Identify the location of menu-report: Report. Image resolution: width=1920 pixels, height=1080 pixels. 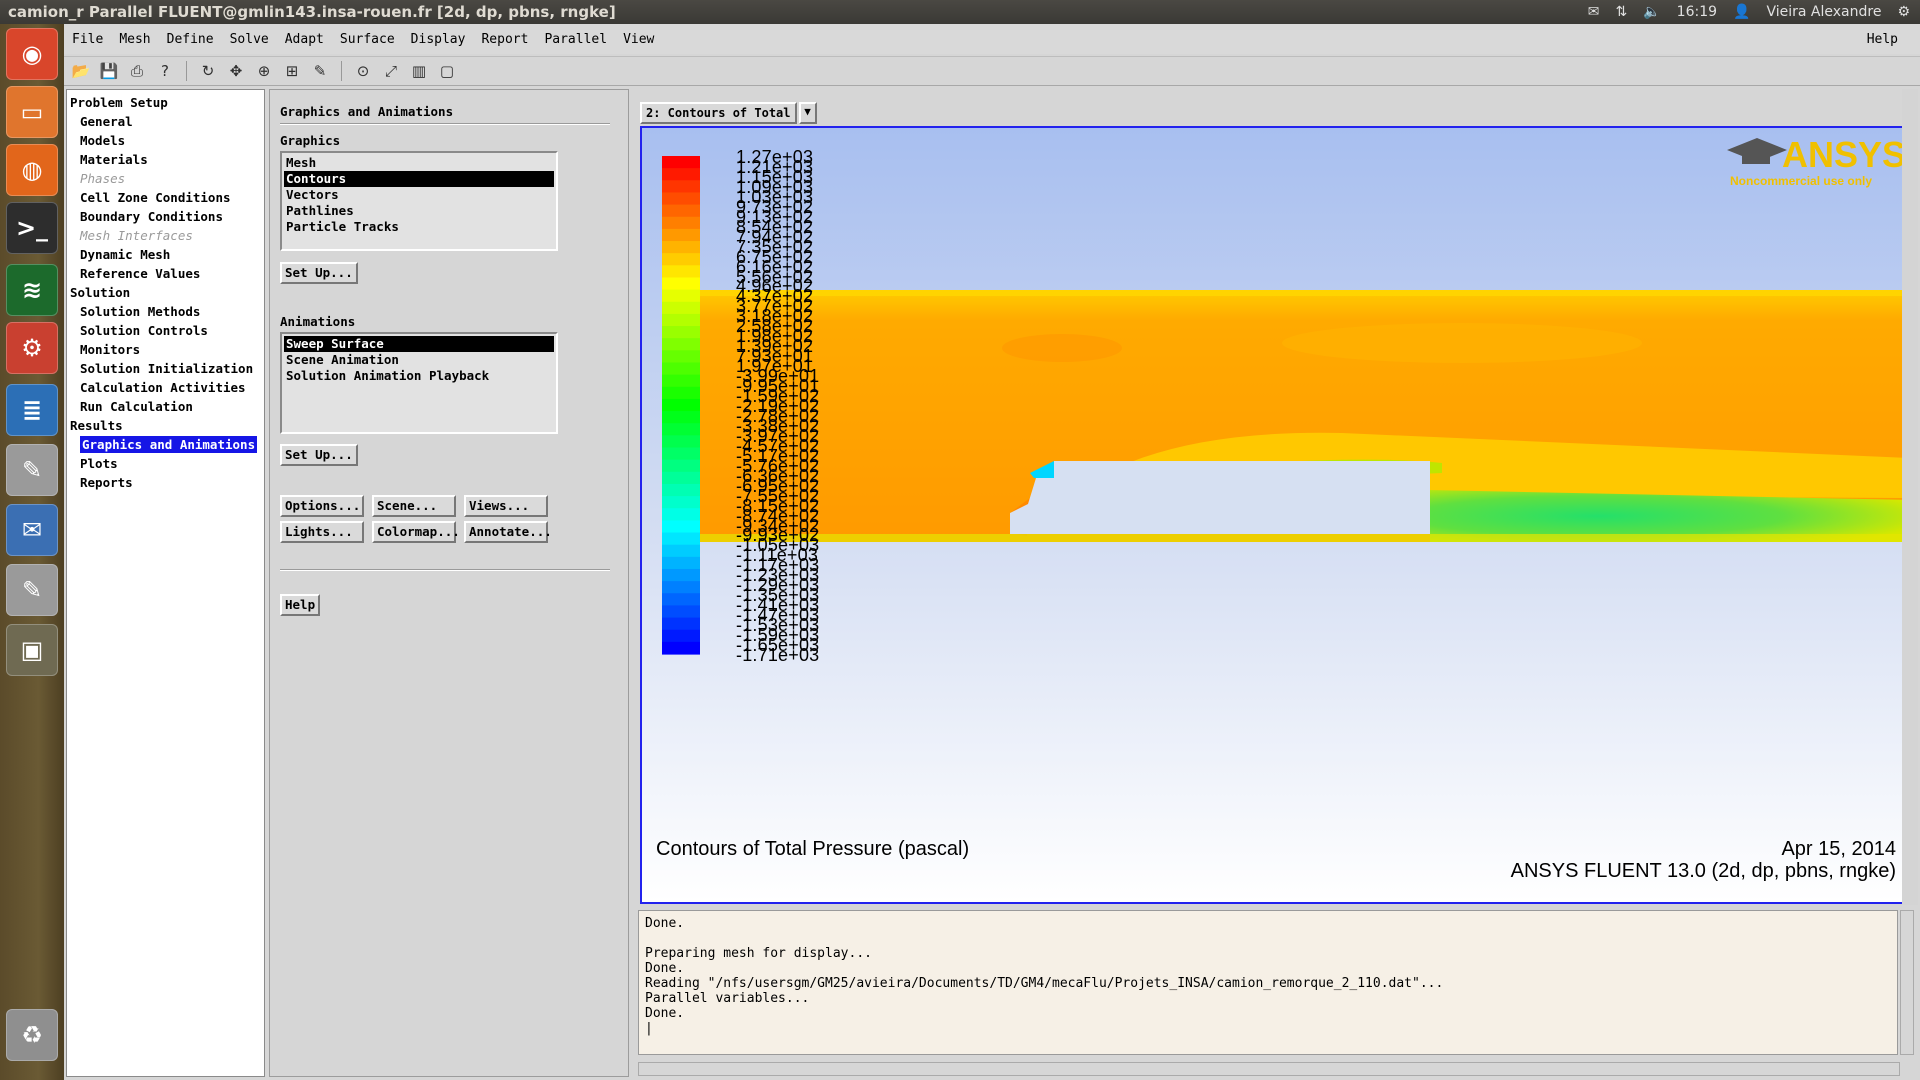
(505, 39).